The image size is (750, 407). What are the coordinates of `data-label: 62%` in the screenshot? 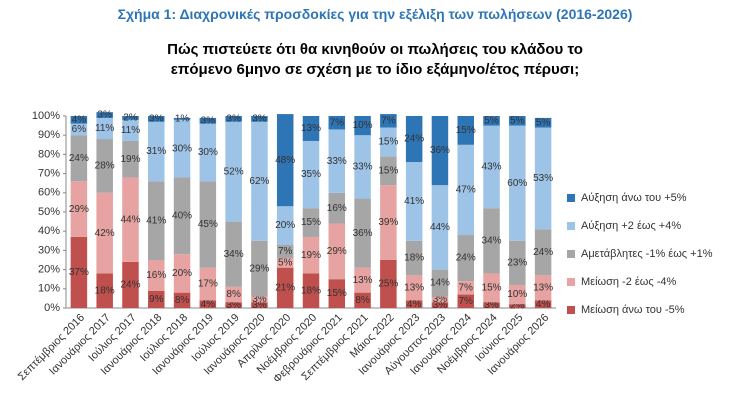 It's located at (259, 181).